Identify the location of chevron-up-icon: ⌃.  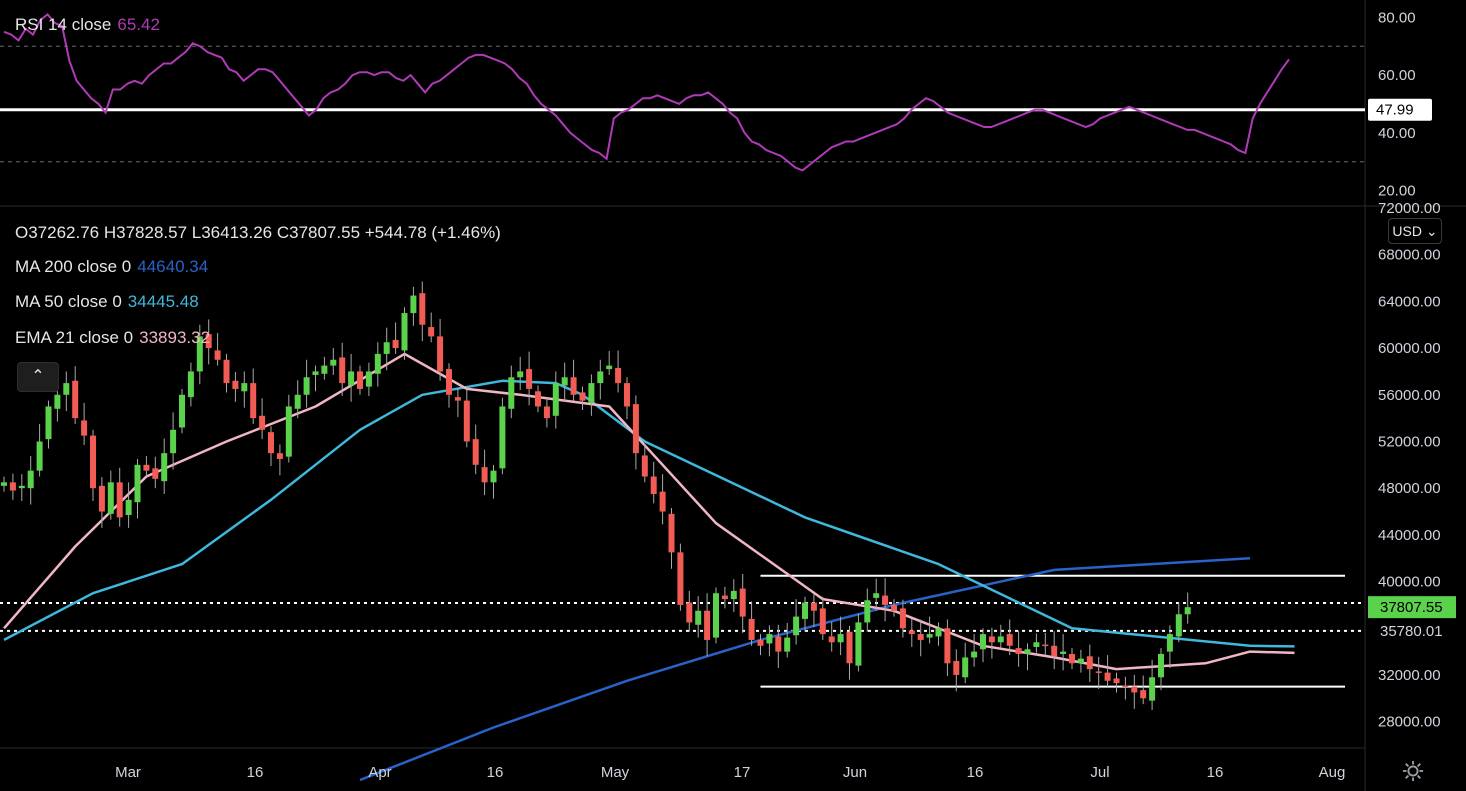
(38, 376).